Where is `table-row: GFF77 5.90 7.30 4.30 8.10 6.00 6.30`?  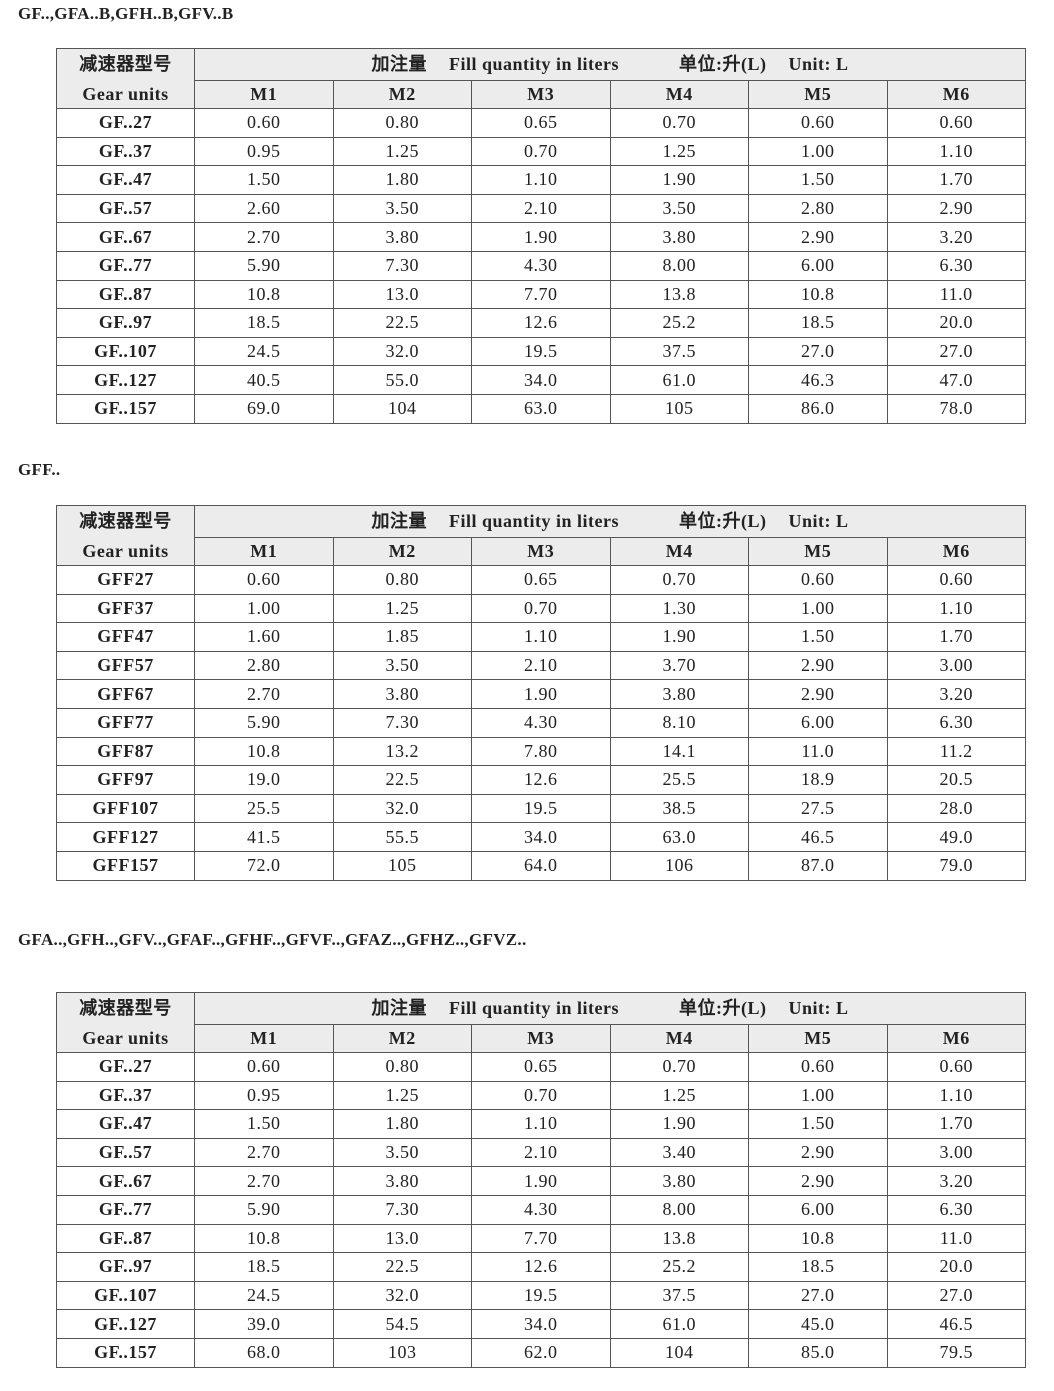 table-row: GFF77 5.90 7.30 4.30 8.10 6.00 6.30 is located at coordinates (541, 722).